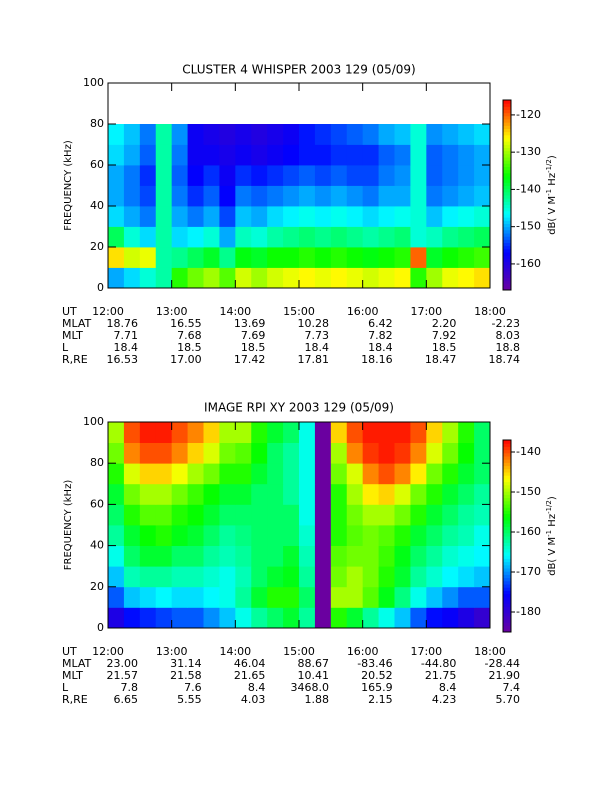 This screenshot has height=800, width=600. What do you see at coordinates (444, 335) in the screenshot?
I see `ephemeris-value: 7.92` at bounding box center [444, 335].